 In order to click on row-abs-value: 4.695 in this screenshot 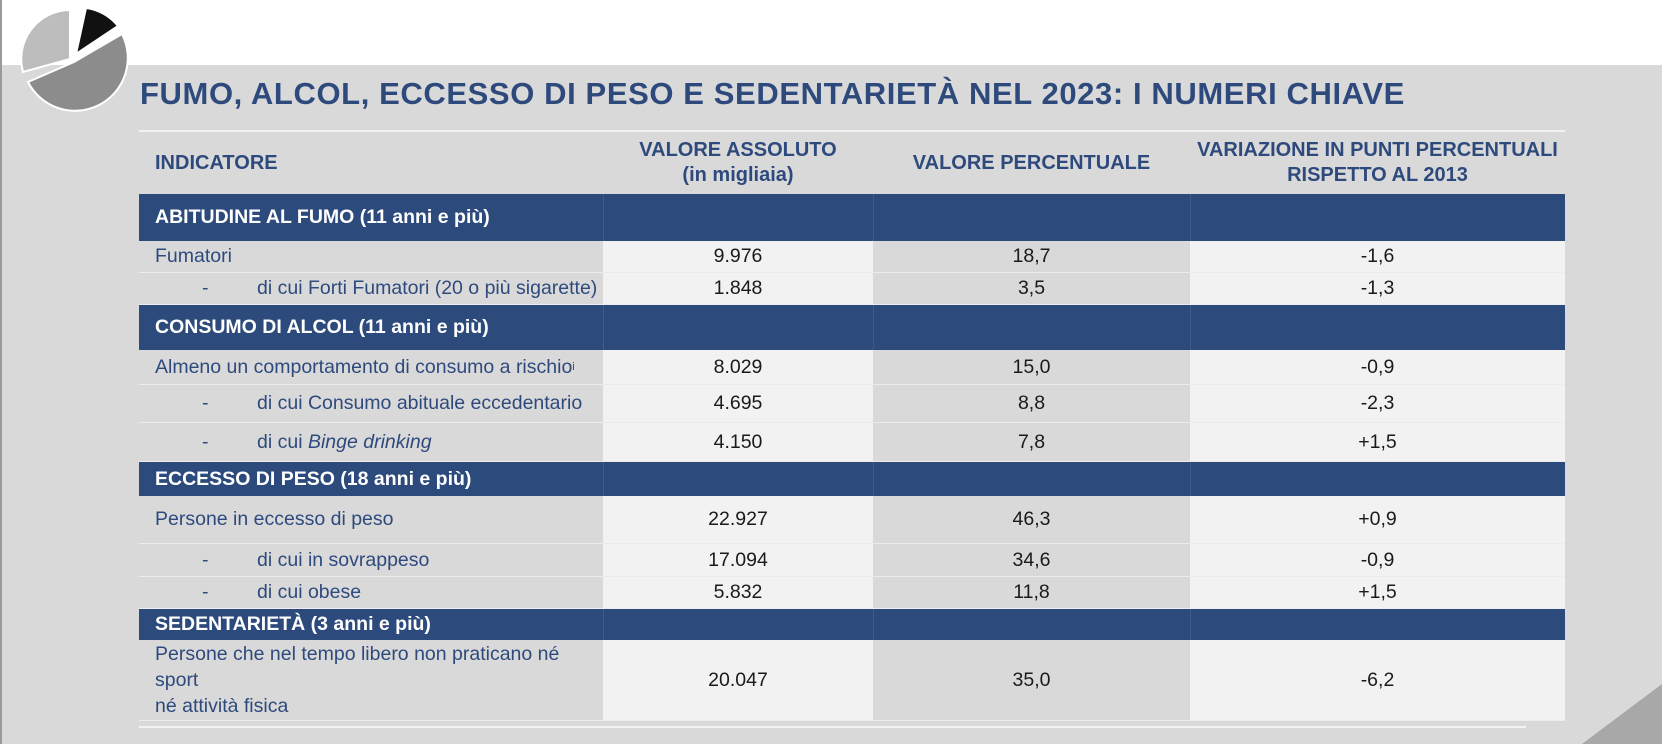, I will do `click(738, 403)`.